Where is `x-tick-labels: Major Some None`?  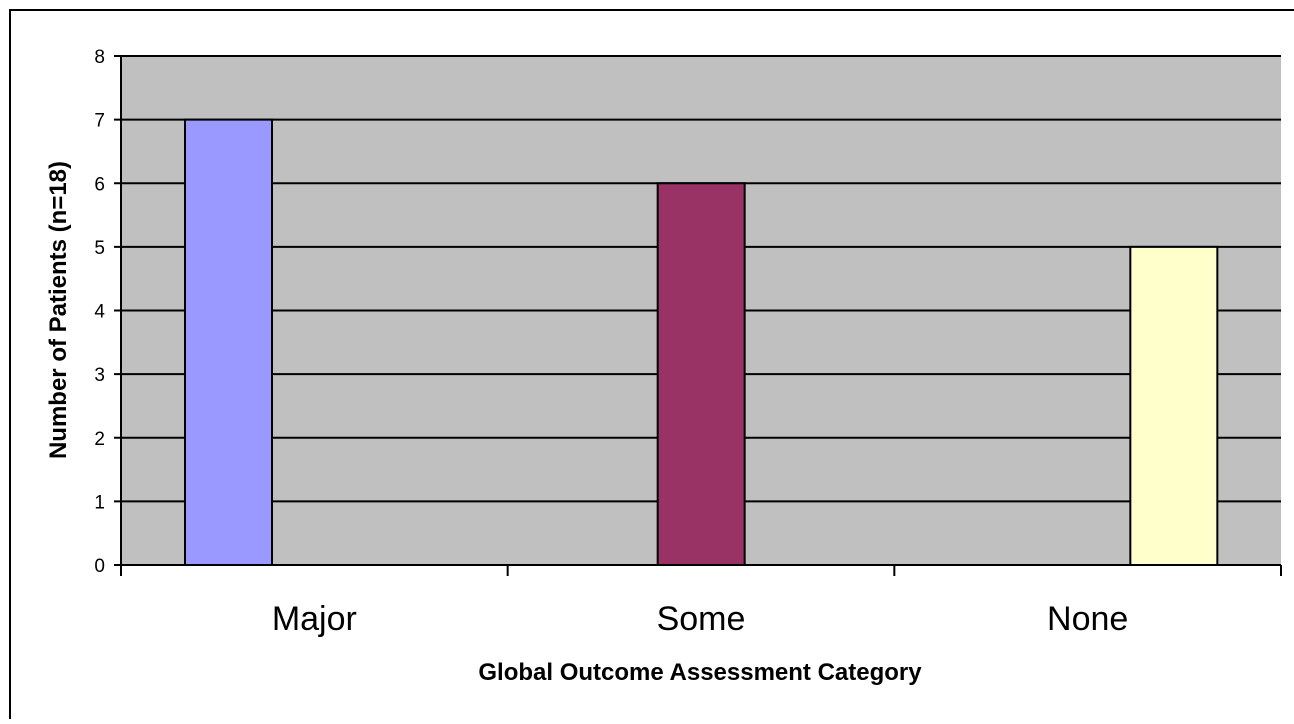
x-tick-labels: Major Some None is located at coordinates (700, 619).